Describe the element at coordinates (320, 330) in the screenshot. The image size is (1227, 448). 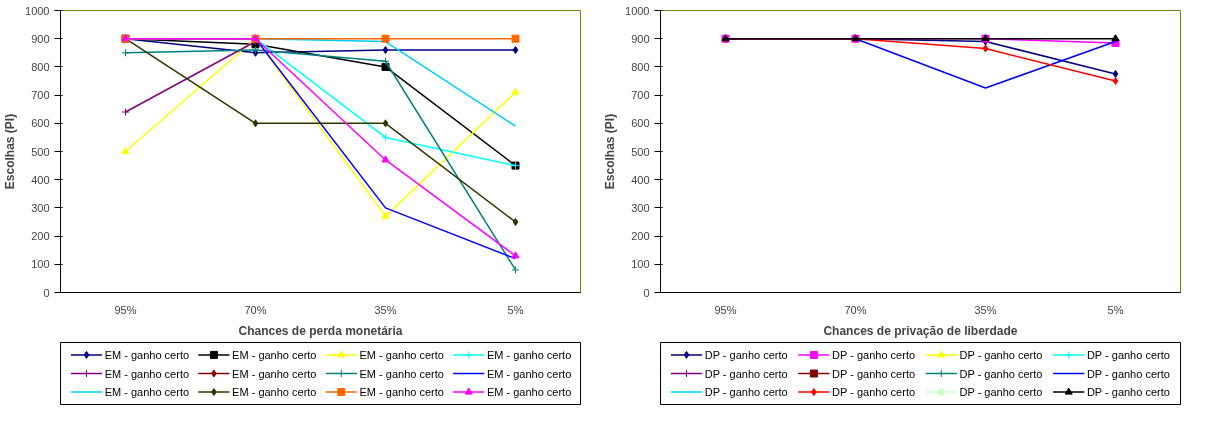
I see `x-axis-title: Chances de perda monetária` at that location.